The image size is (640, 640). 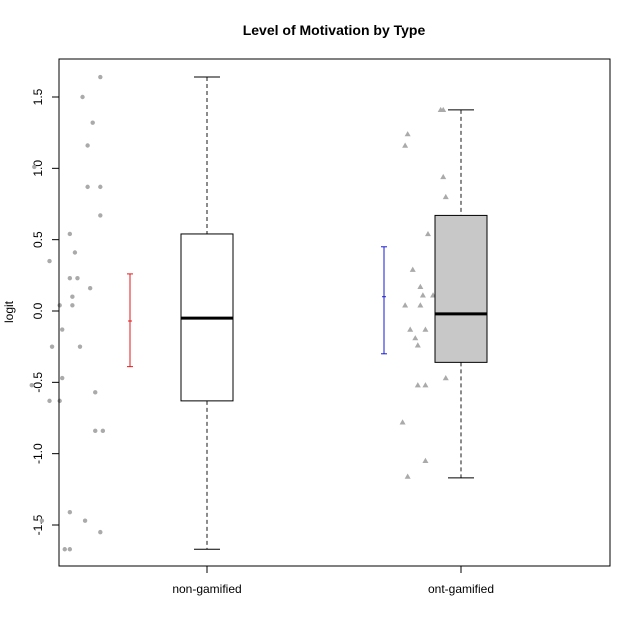 What do you see at coordinates (38, 453) in the screenshot?
I see `y-tick-label: -1.0` at bounding box center [38, 453].